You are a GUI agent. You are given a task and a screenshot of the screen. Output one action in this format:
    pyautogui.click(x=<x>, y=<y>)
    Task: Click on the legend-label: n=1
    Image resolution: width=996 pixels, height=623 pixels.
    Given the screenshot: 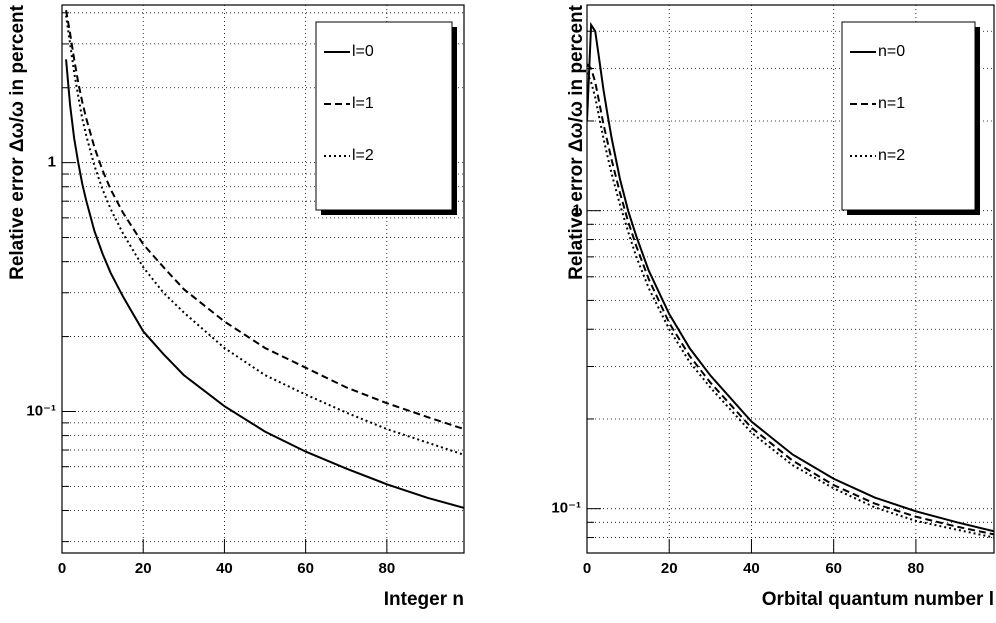 What is the action you would take?
    pyautogui.click(x=891, y=103)
    